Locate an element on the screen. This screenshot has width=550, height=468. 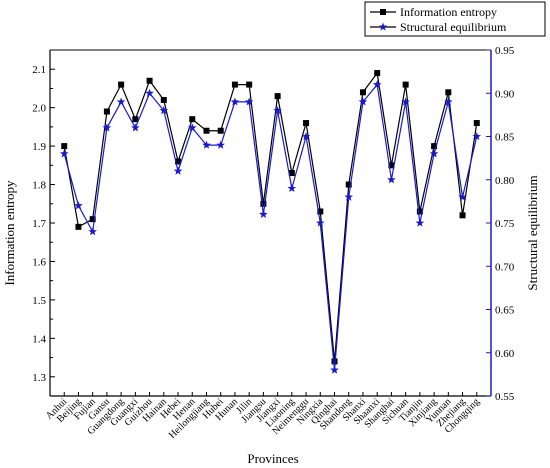
right-y-tick-label: 0.75 is located at coordinates (505, 224).